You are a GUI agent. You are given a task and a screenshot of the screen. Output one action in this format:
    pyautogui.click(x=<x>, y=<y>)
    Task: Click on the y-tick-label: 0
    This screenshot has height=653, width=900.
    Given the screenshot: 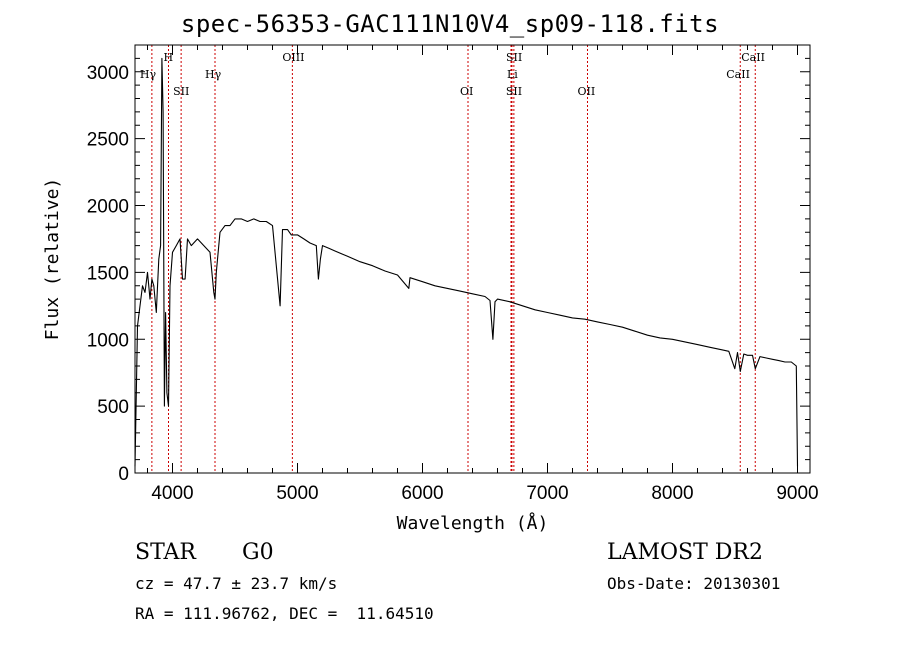 What is the action you would take?
    pyautogui.click(x=123, y=474)
    